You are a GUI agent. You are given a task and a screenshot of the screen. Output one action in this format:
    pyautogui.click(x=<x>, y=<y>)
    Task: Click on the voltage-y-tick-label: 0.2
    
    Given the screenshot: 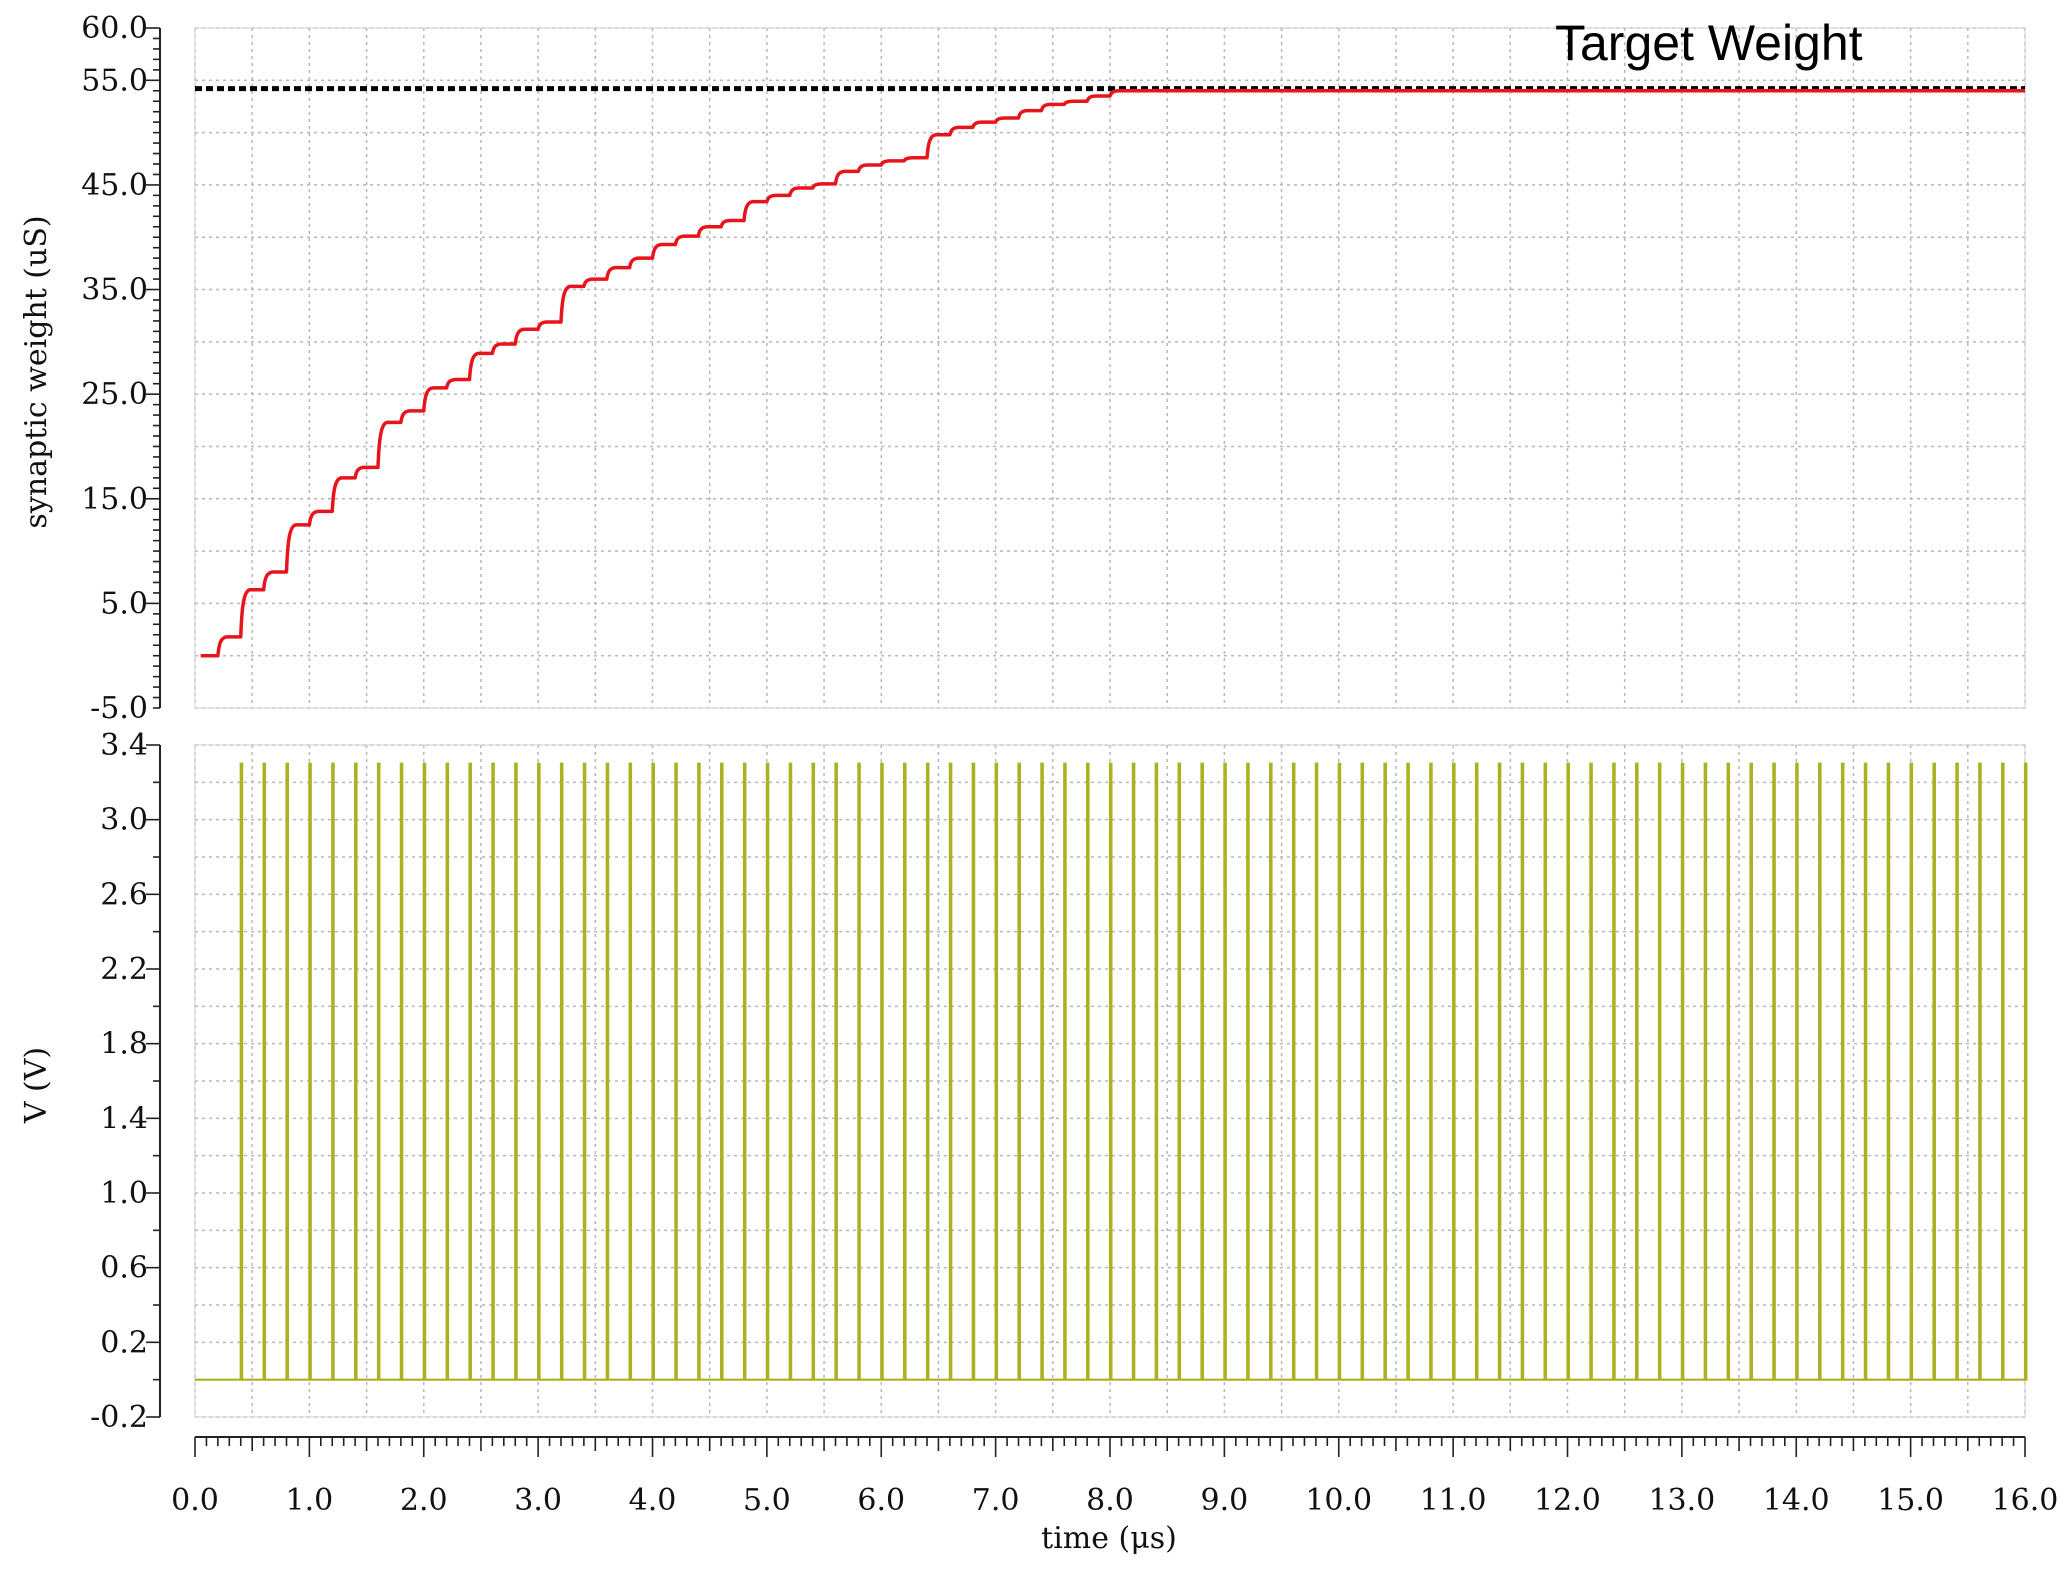 What is the action you would take?
    pyautogui.click(x=124, y=1342)
    